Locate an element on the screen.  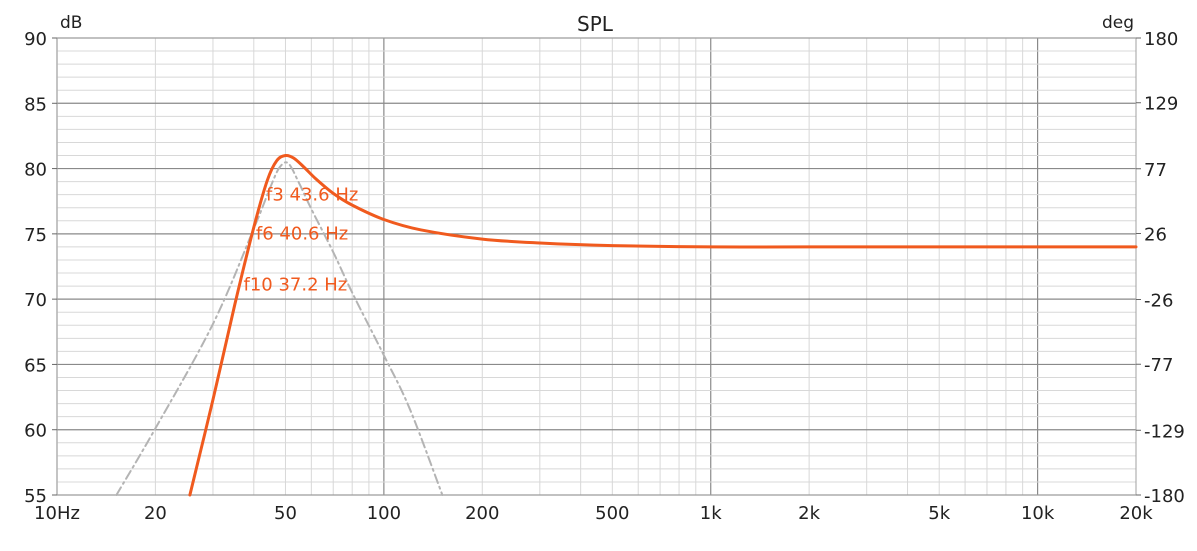
y2-tick-label: 26 is located at coordinates (1155, 234).